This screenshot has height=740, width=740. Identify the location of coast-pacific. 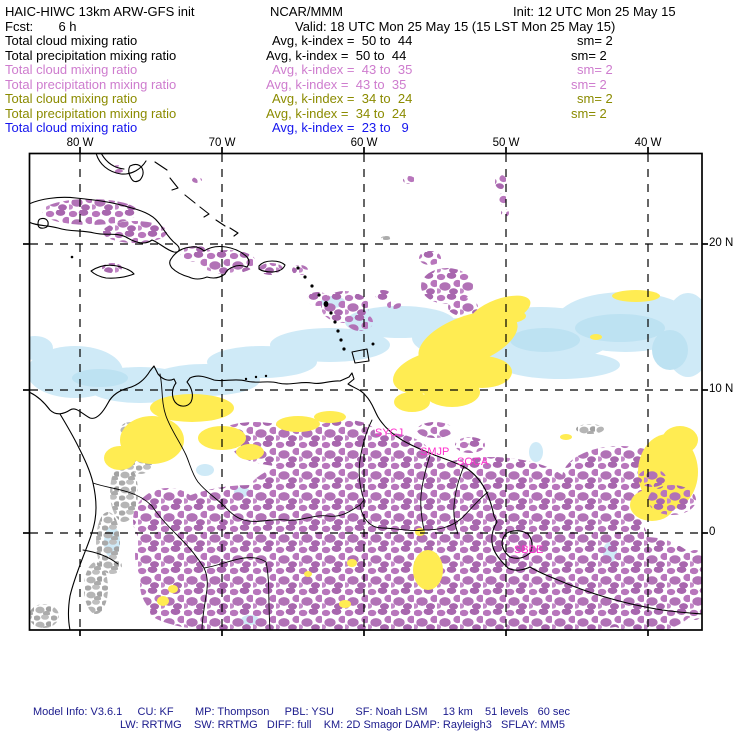
(78, 521).